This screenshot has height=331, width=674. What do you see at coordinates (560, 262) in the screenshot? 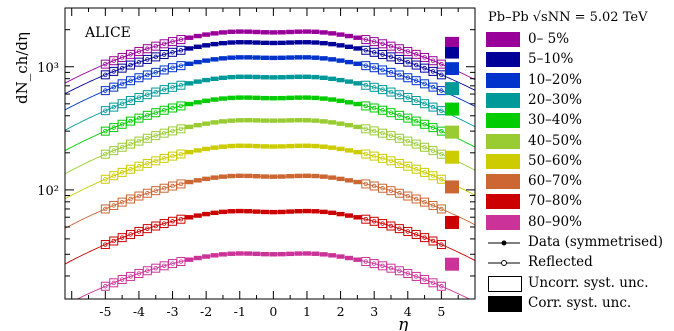
I see `legend-label: Reflected` at bounding box center [560, 262].